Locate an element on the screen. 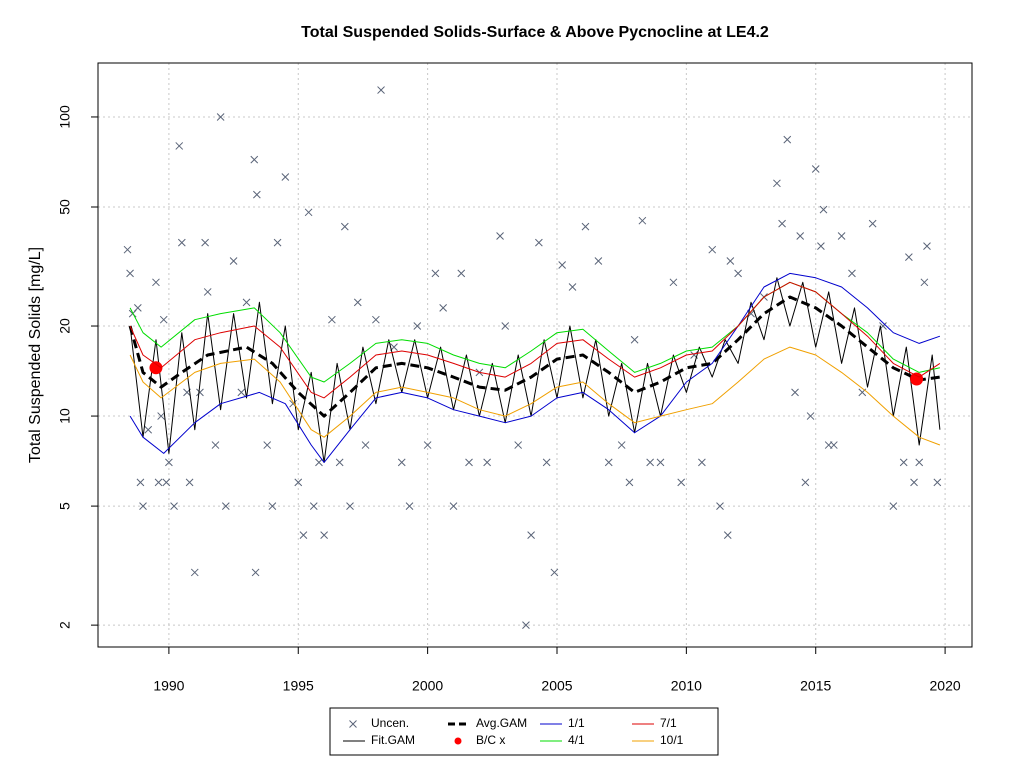 Image resolution: width=1024 pixels, height=768 pixels. legend-label: 1/1 is located at coordinates (576, 723).